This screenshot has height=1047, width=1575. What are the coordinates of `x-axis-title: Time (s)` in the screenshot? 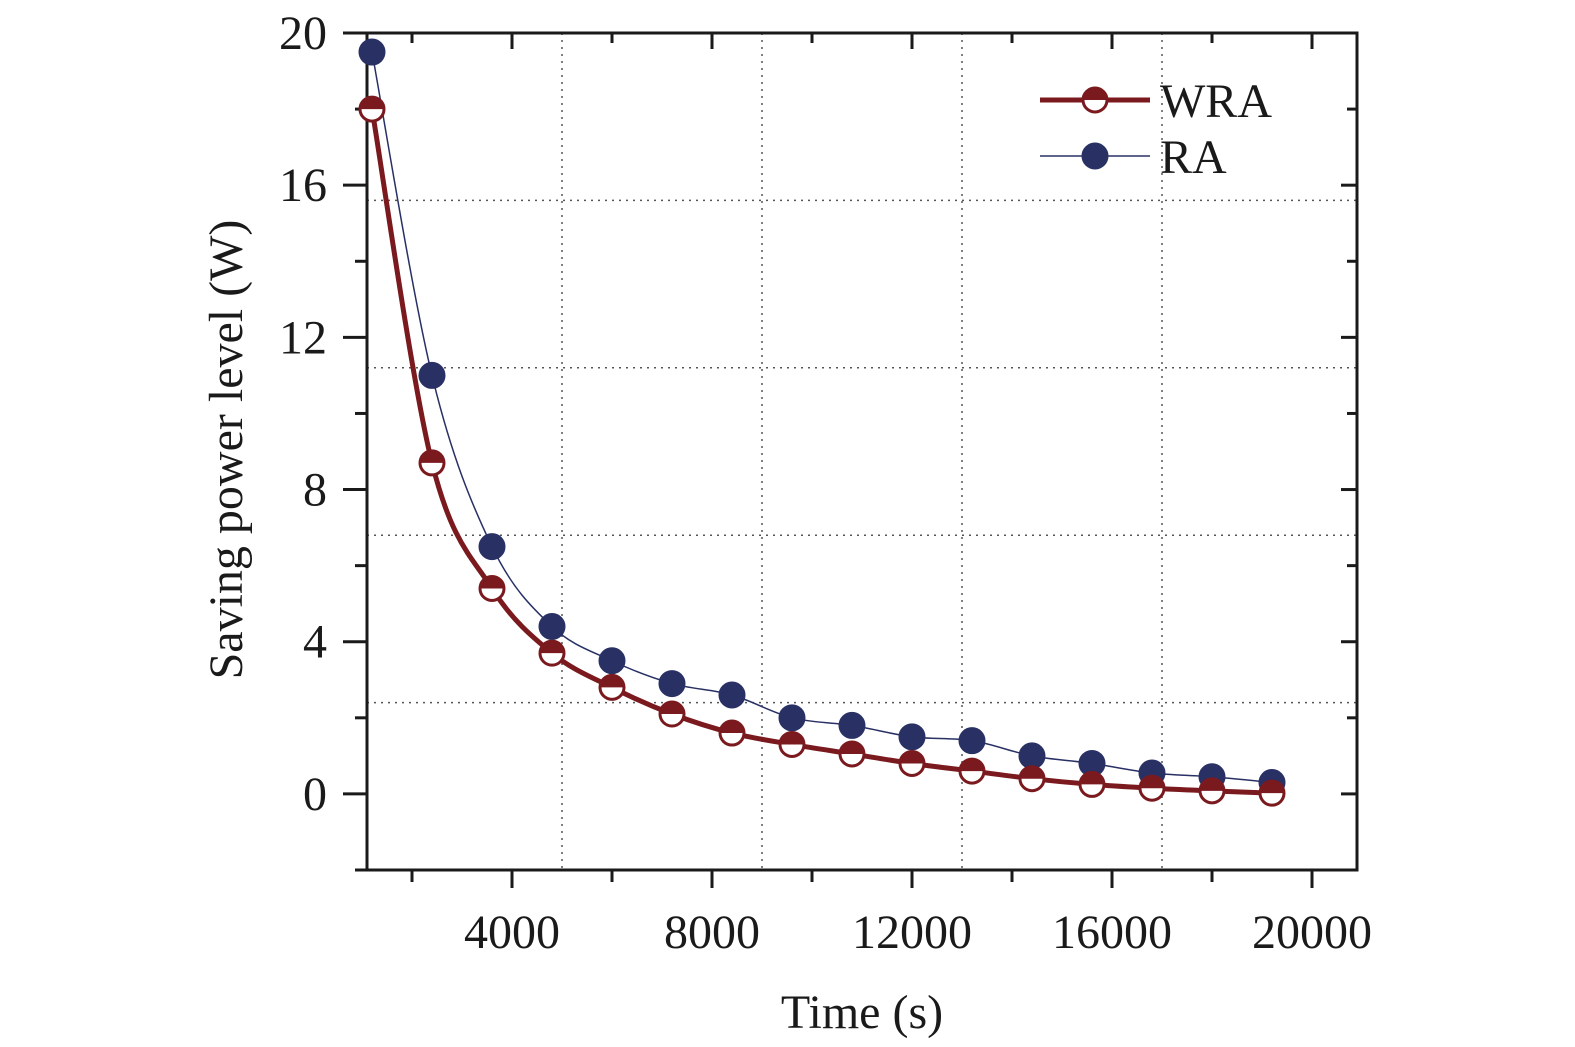 It's located at (862, 1012).